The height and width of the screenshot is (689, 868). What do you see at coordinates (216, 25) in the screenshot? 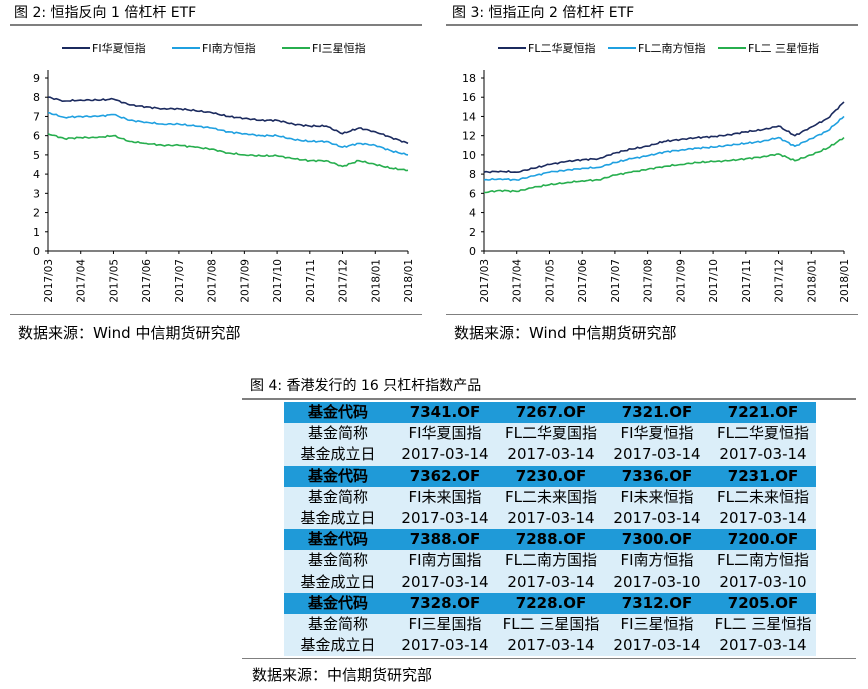
I see `figure2-top-rule` at bounding box center [216, 25].